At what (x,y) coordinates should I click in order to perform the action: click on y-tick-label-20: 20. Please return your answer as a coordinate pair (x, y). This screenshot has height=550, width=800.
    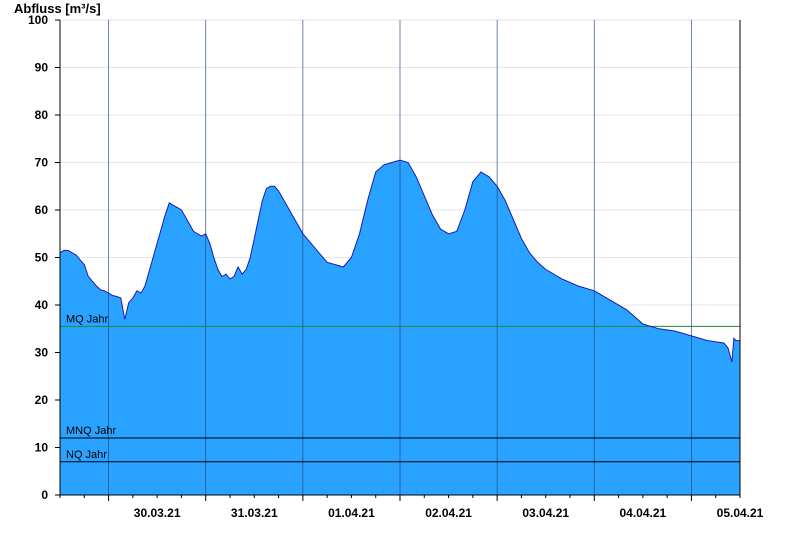
    Looking at the image, I should click on (42, 400).